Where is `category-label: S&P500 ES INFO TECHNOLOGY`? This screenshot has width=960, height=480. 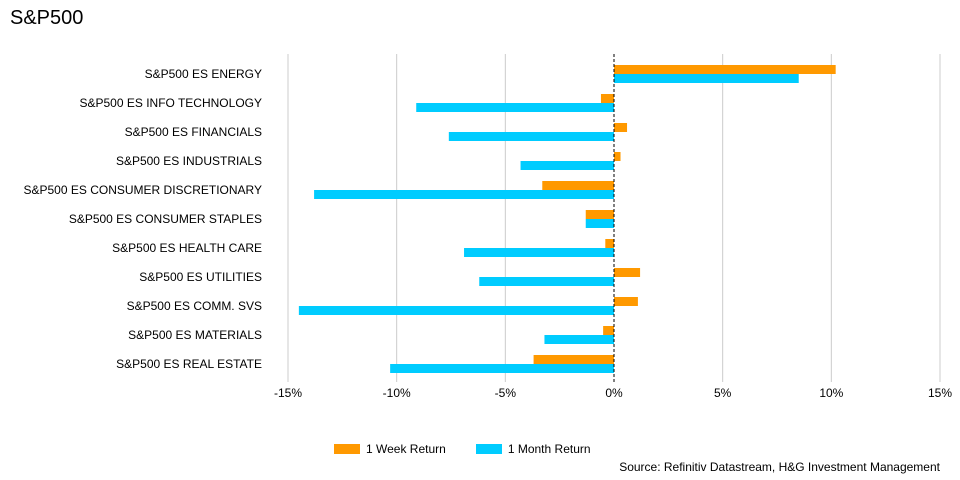 category-label: S&P500 ES INFO TECHNOLOGY is located at coordinates (170, 103).